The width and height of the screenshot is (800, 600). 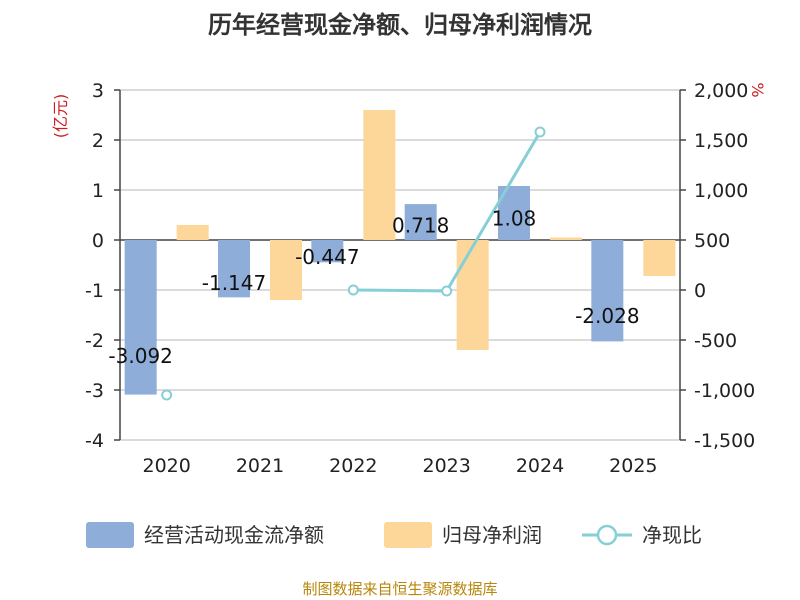 What do you see at coordinates (607, 316) in the screenshot?
I see `cash-flow-data-label: -2.028` at bounding box center [607, 316].